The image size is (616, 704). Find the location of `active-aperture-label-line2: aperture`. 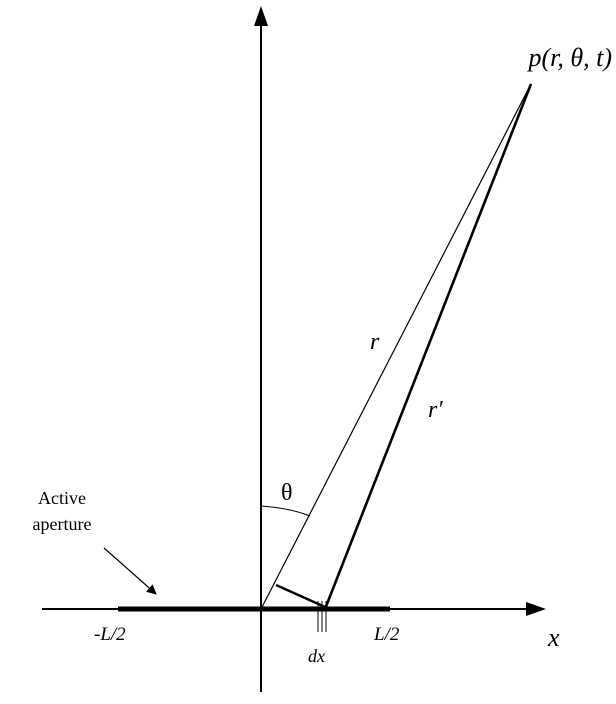

active-aperture-label-line2: aperture is located at coordinates (62, 524).